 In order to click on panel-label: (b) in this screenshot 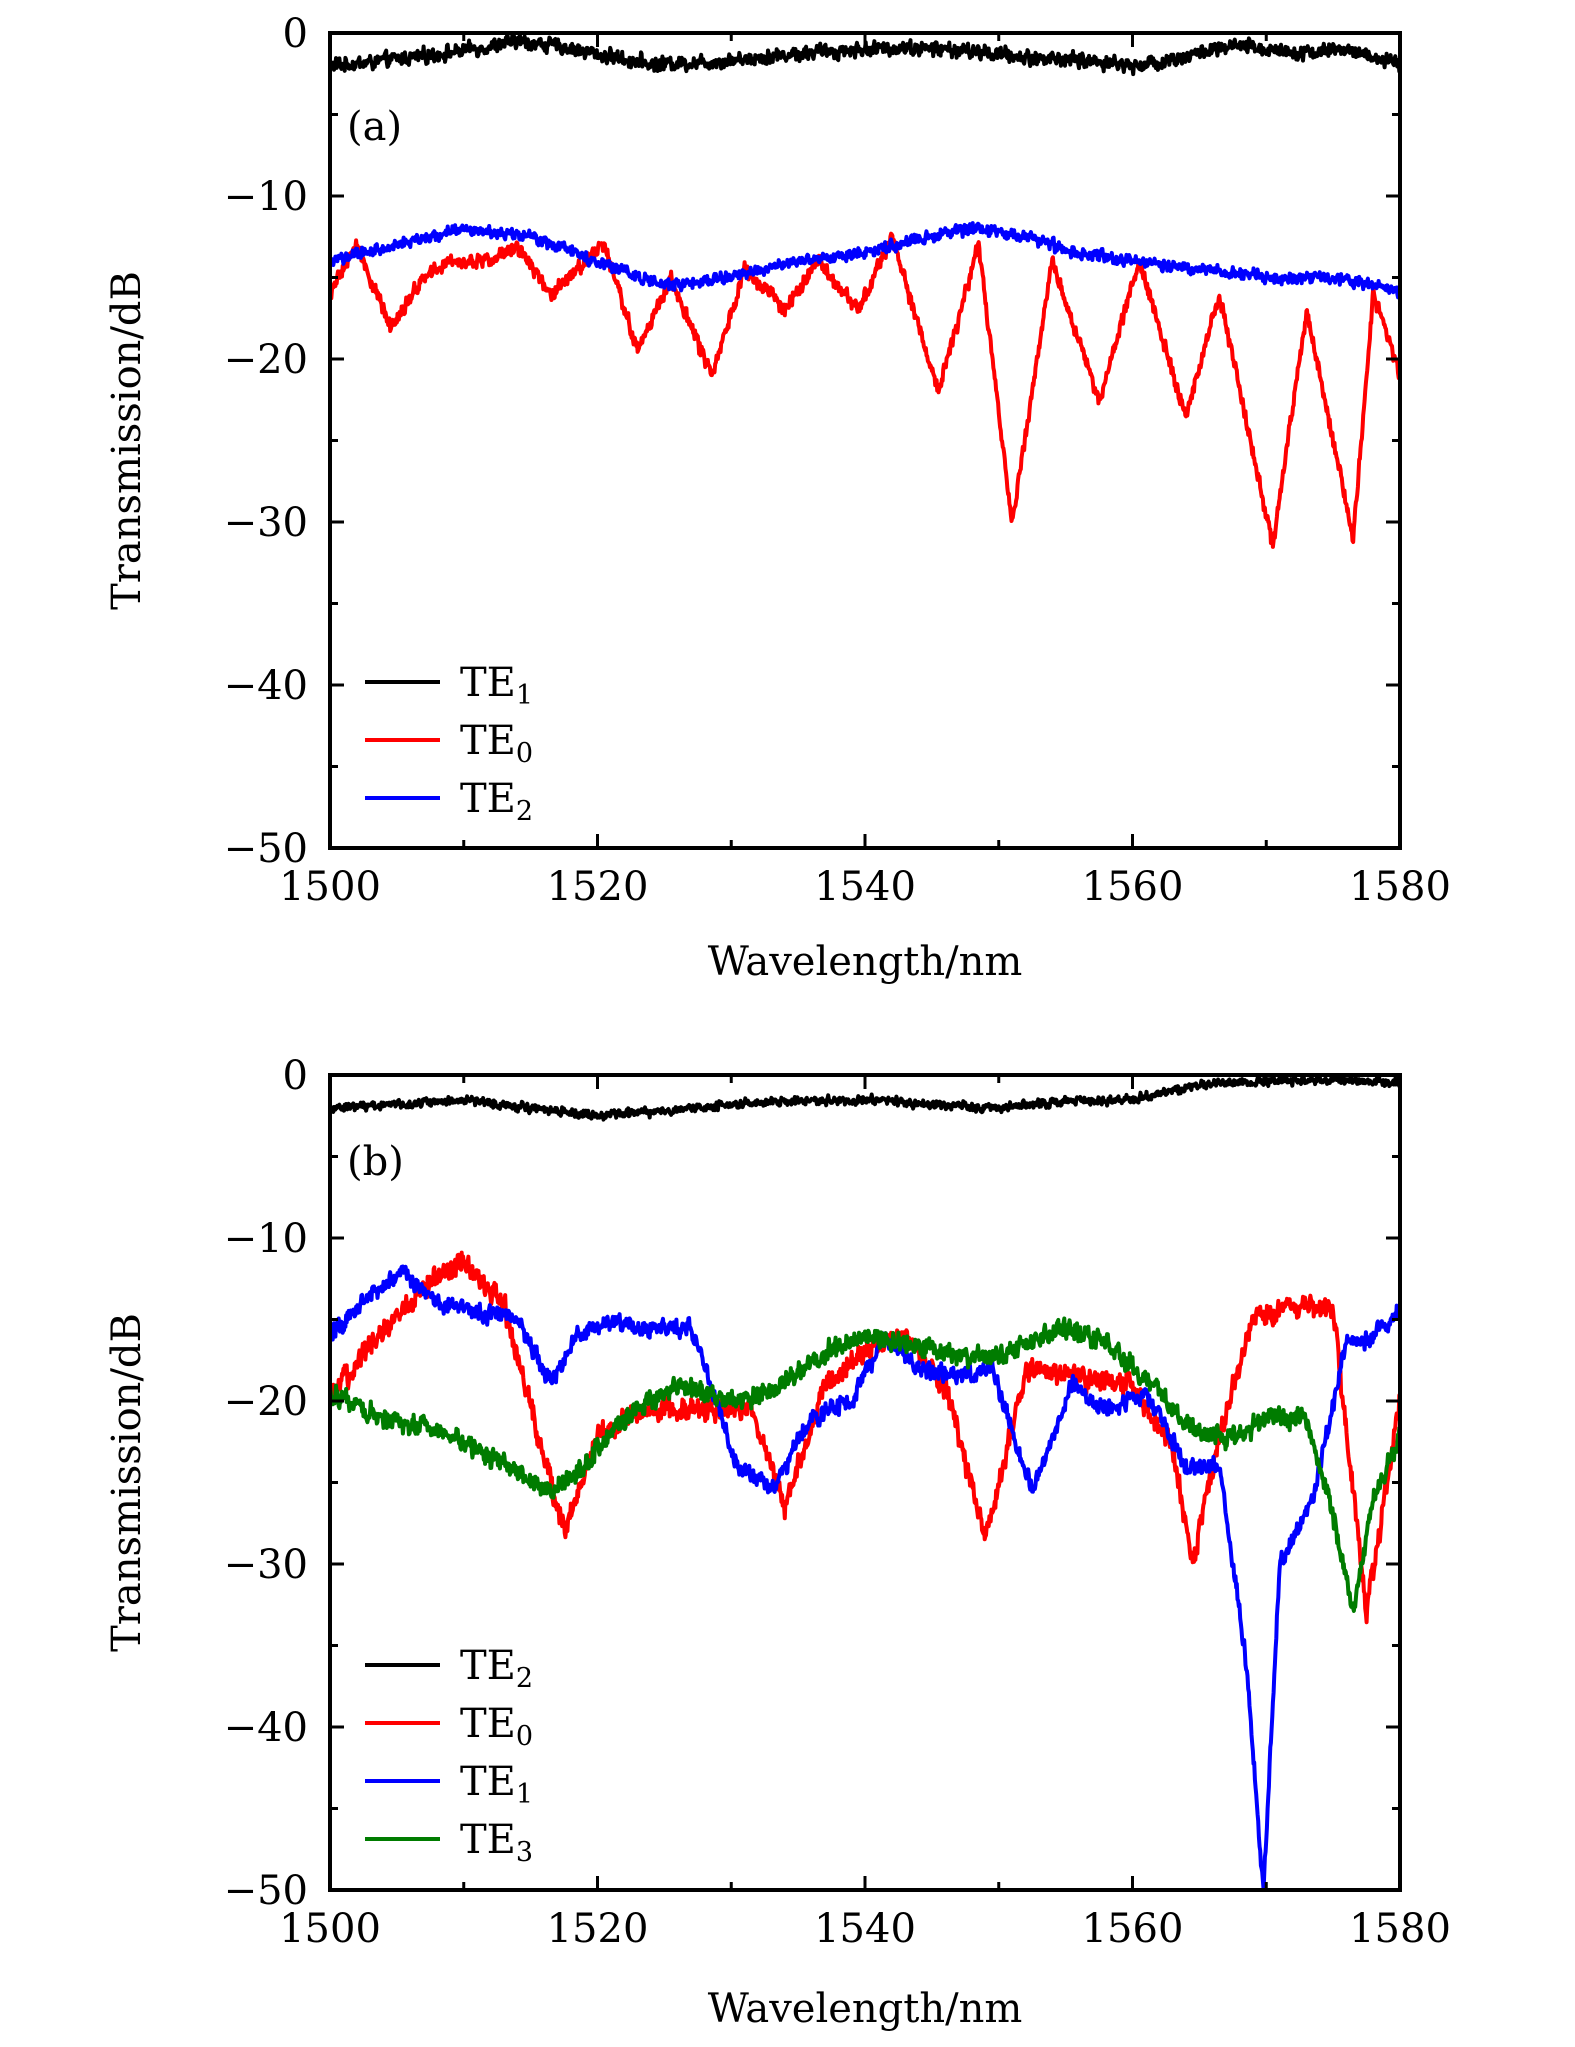, I will do `click(375, 1162)`.